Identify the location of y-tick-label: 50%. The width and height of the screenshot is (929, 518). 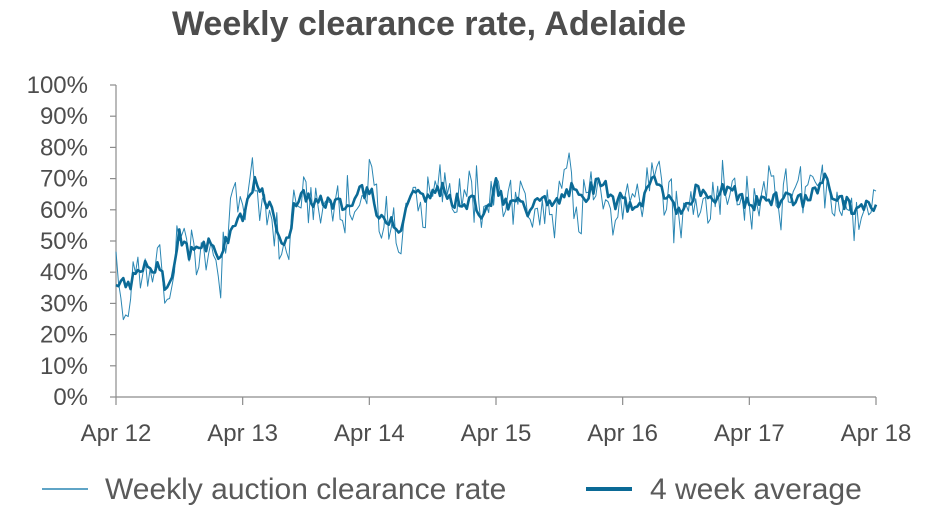
(64, 241).